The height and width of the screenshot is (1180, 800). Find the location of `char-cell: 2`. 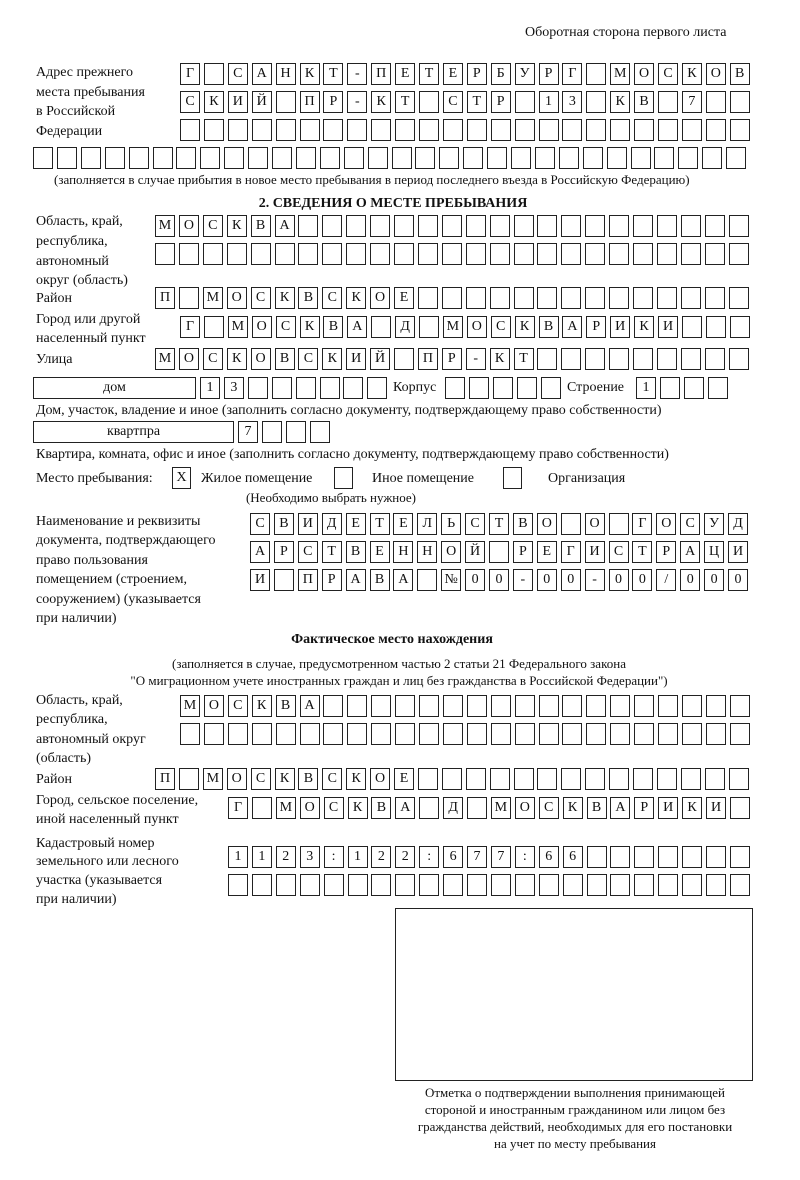

char-cell: 2 is located at coordinates (405, 857).